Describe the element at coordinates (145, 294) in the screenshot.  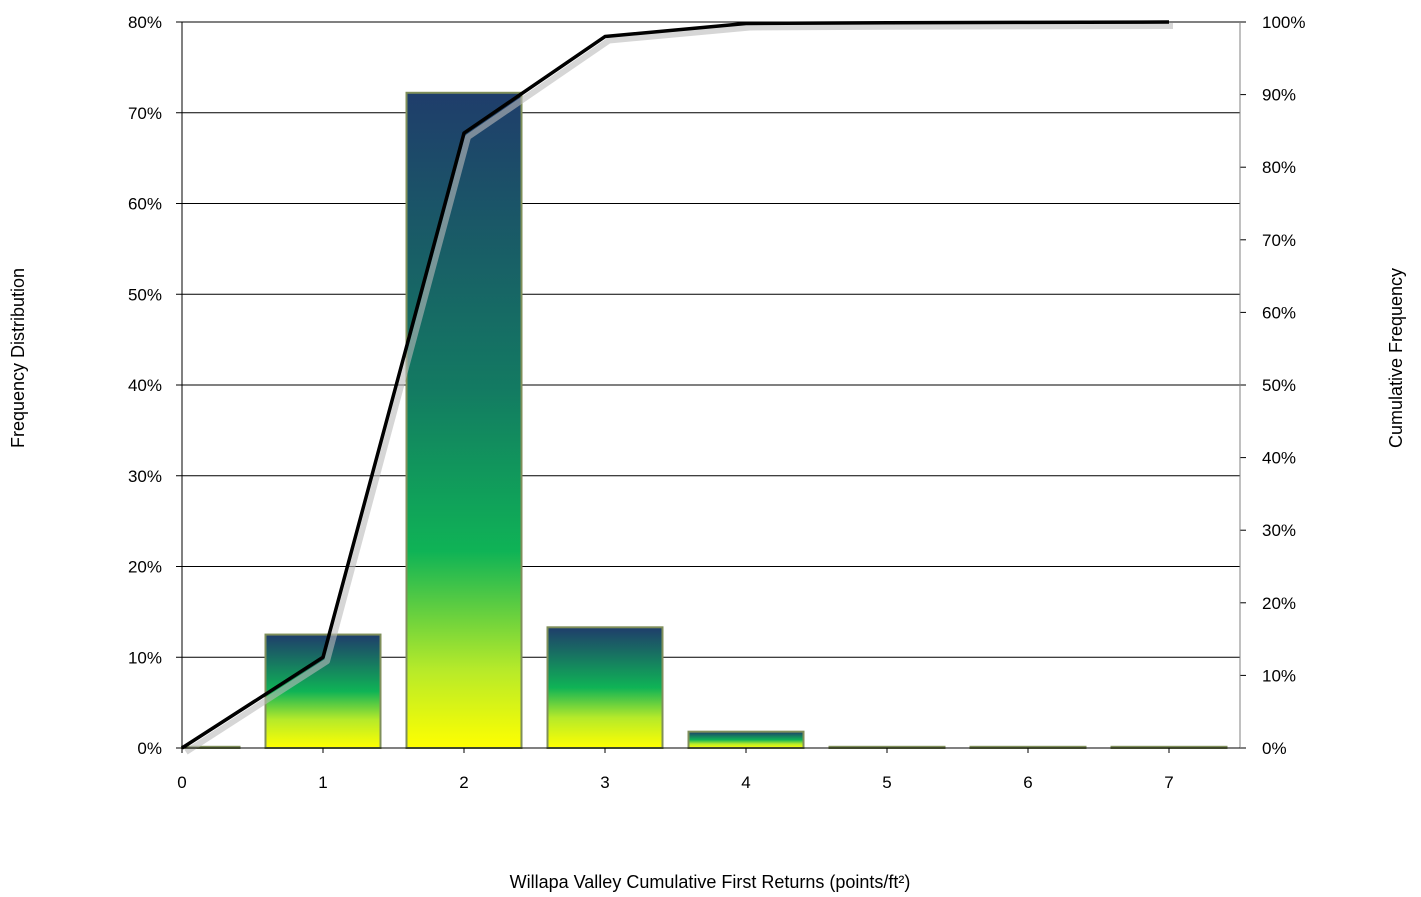
I see `y-tick-label: 50%` at that location.